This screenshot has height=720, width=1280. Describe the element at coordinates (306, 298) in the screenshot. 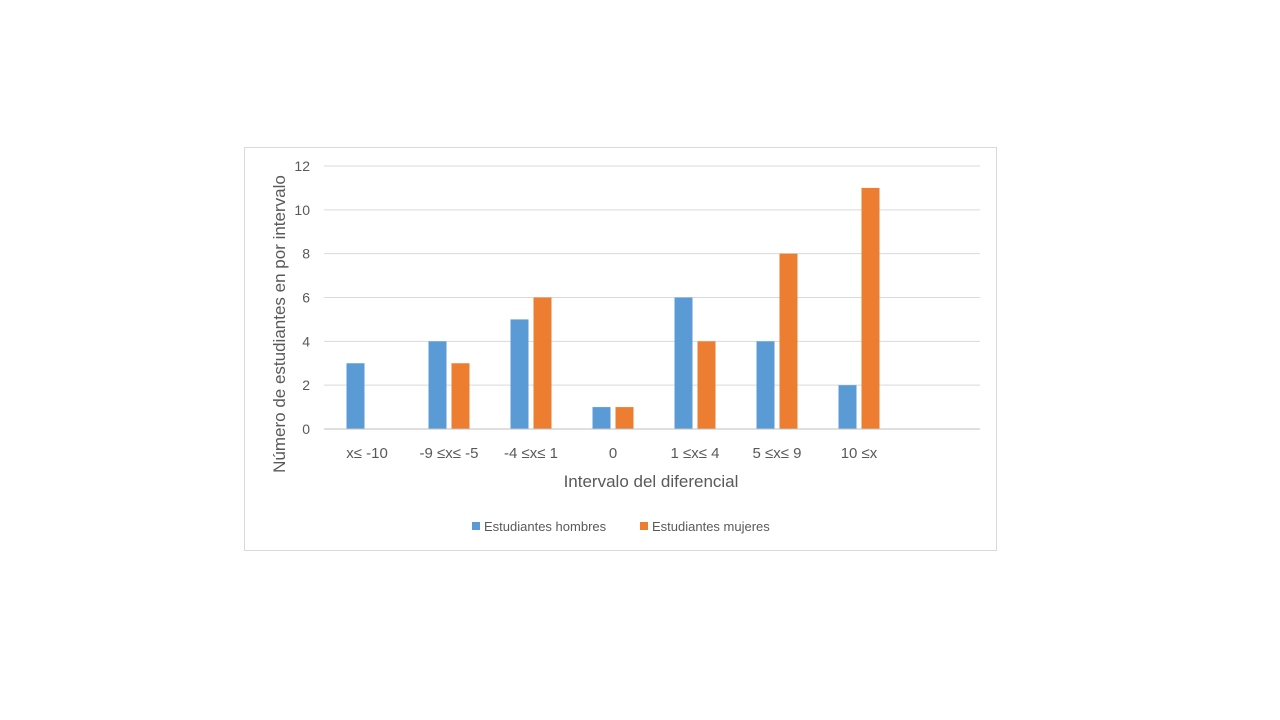

I see `y-tick-label: 6` at that location.